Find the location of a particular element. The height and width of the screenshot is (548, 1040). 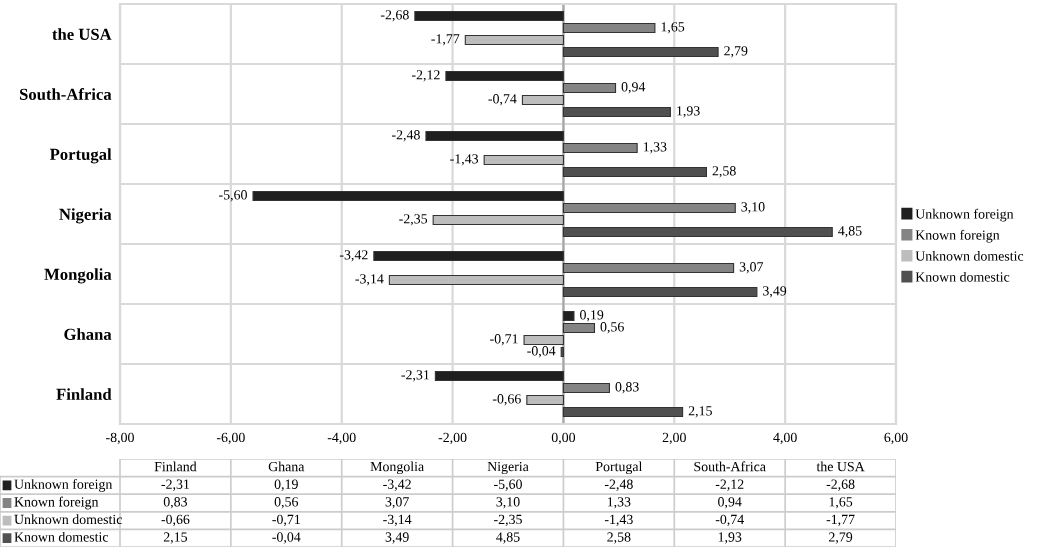

y-tick-label: Ghana is located at coordinates (88, 334).